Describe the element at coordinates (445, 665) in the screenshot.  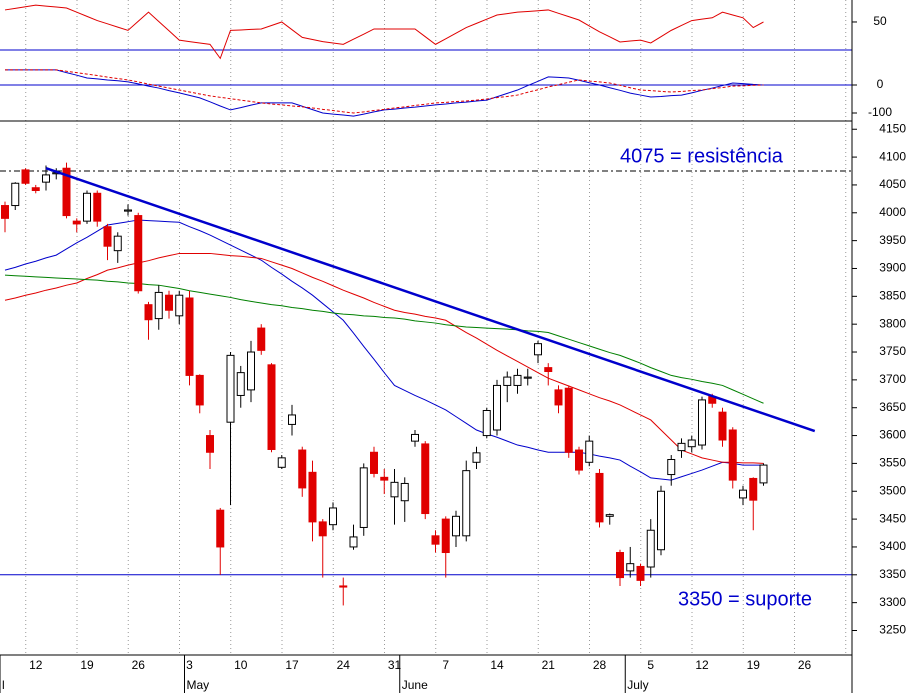
I see `x-tick-label: 7` at that location.